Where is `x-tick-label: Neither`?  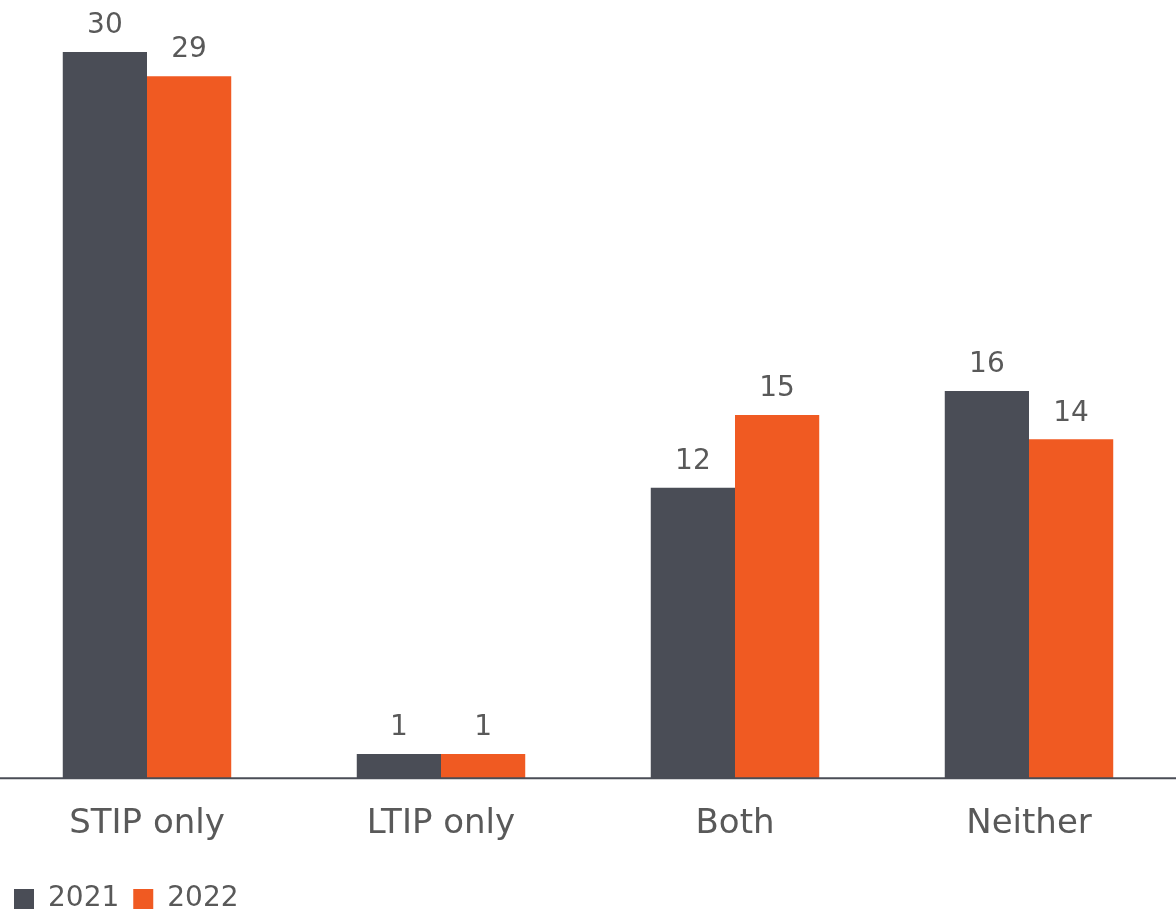 x-tick-label: Neither is located at coordinates (1029, 821).